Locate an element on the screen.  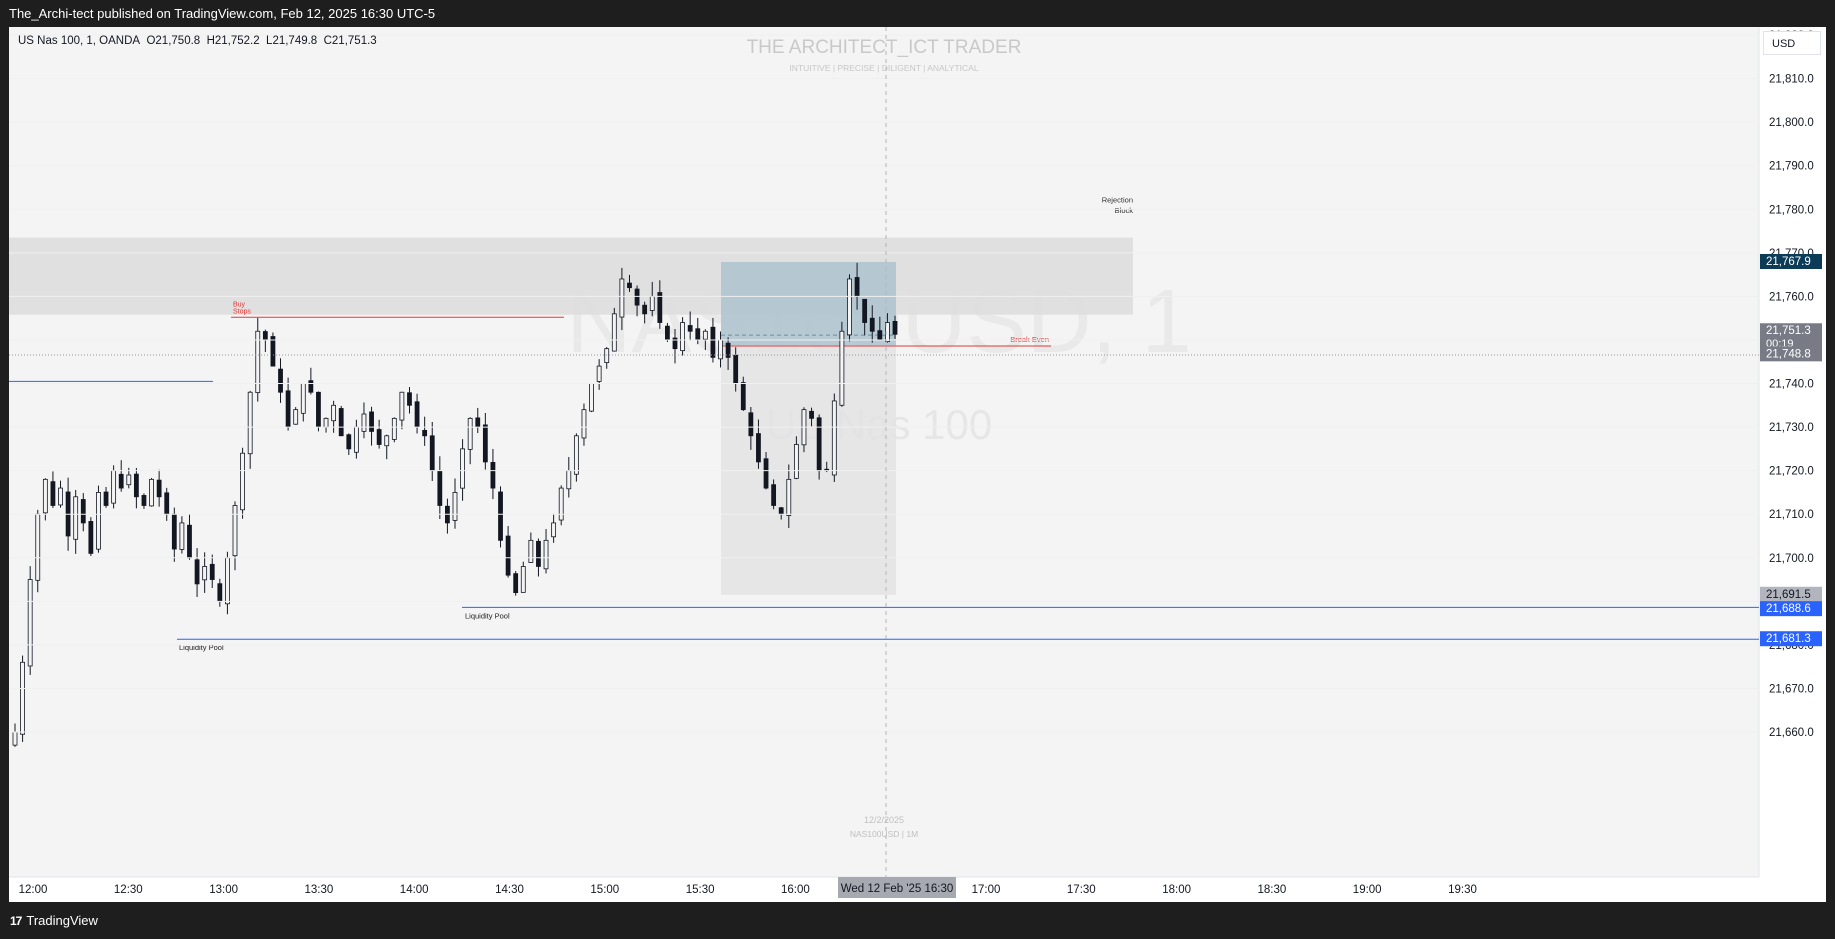
x-tick-label: 17:30 is located at coordinates (1081, 890).